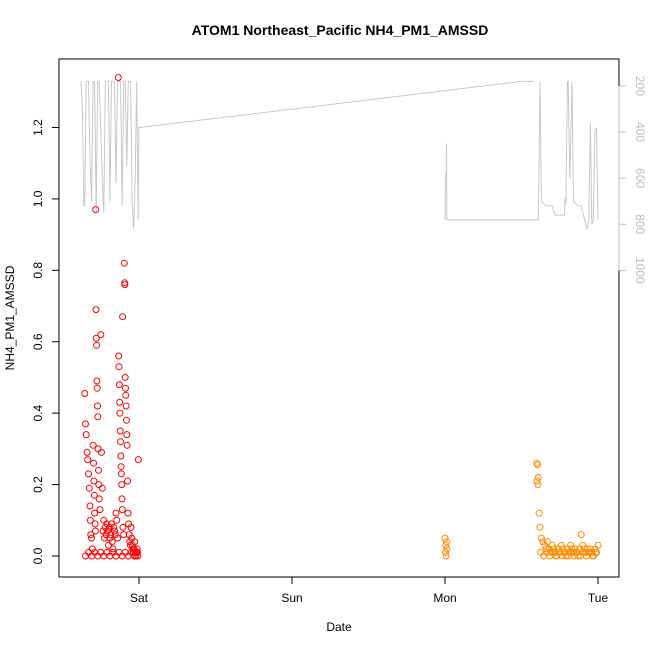  I want to click on y2-tick-label: 200, so click(640, 86).